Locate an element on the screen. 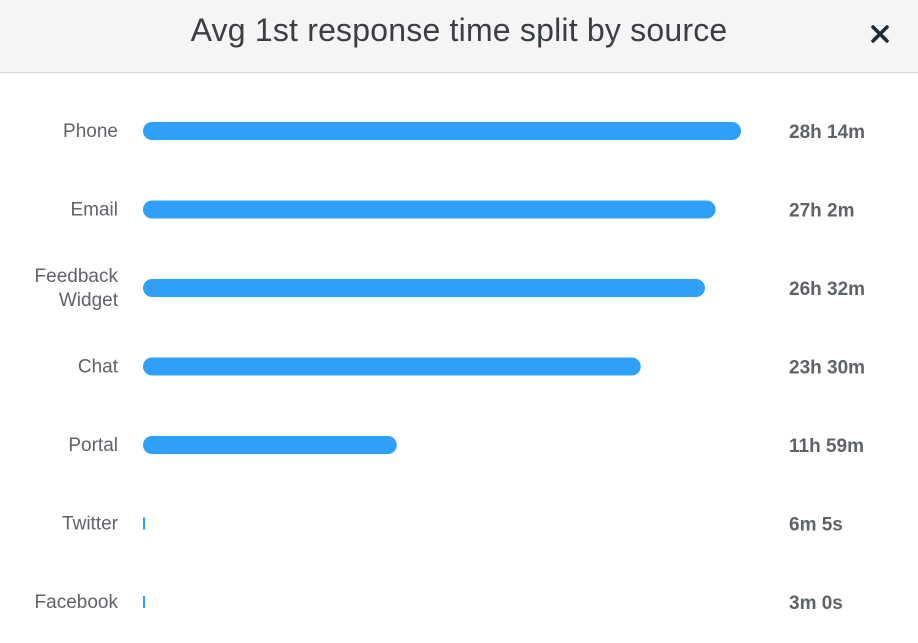 This screenshot has height=643, width=918. close-button is located at coordinates (880, 34).